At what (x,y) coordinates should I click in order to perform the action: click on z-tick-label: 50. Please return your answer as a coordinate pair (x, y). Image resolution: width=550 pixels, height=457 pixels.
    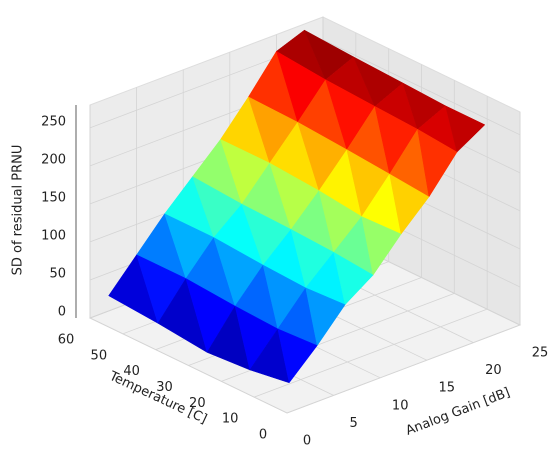
    Looking at the image, I should click on (57, 273).